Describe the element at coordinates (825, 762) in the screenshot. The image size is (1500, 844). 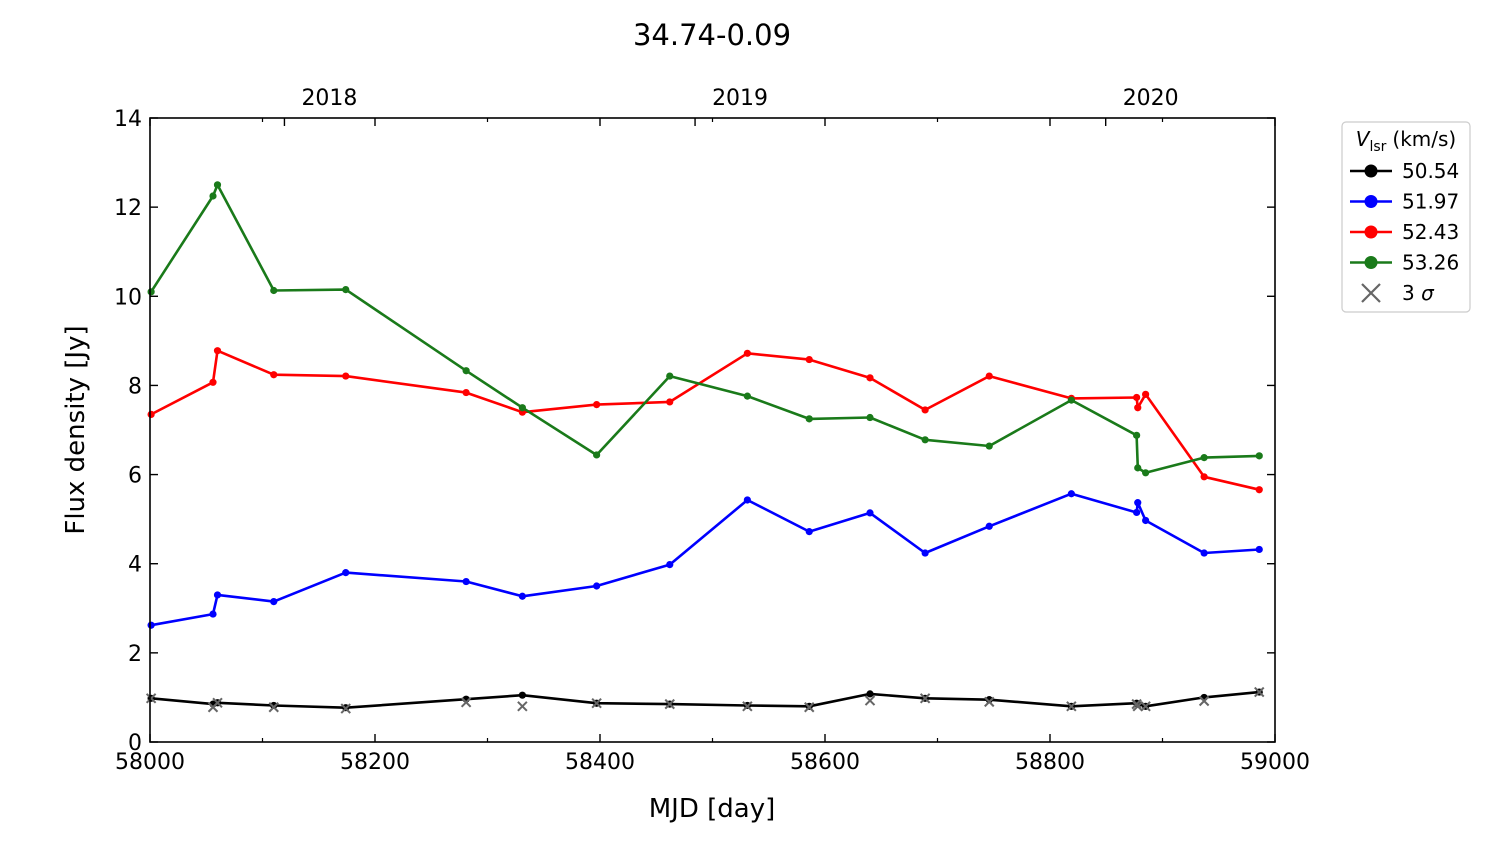
I see `x-tick-label: 58600` at that location.